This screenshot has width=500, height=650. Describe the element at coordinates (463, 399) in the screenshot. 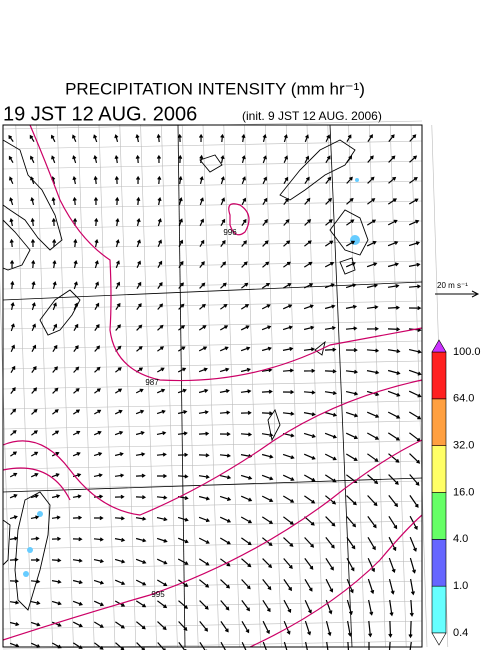

I see `colorbar-label: 64.0` at that location.